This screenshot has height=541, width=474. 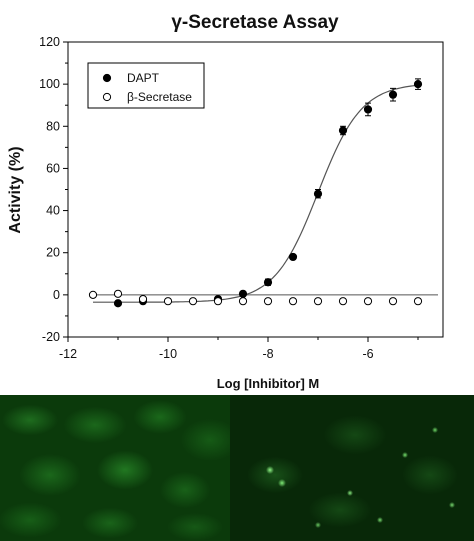 I want to click on legend: DAPT β-Secretase, so click(x=146, y=85).